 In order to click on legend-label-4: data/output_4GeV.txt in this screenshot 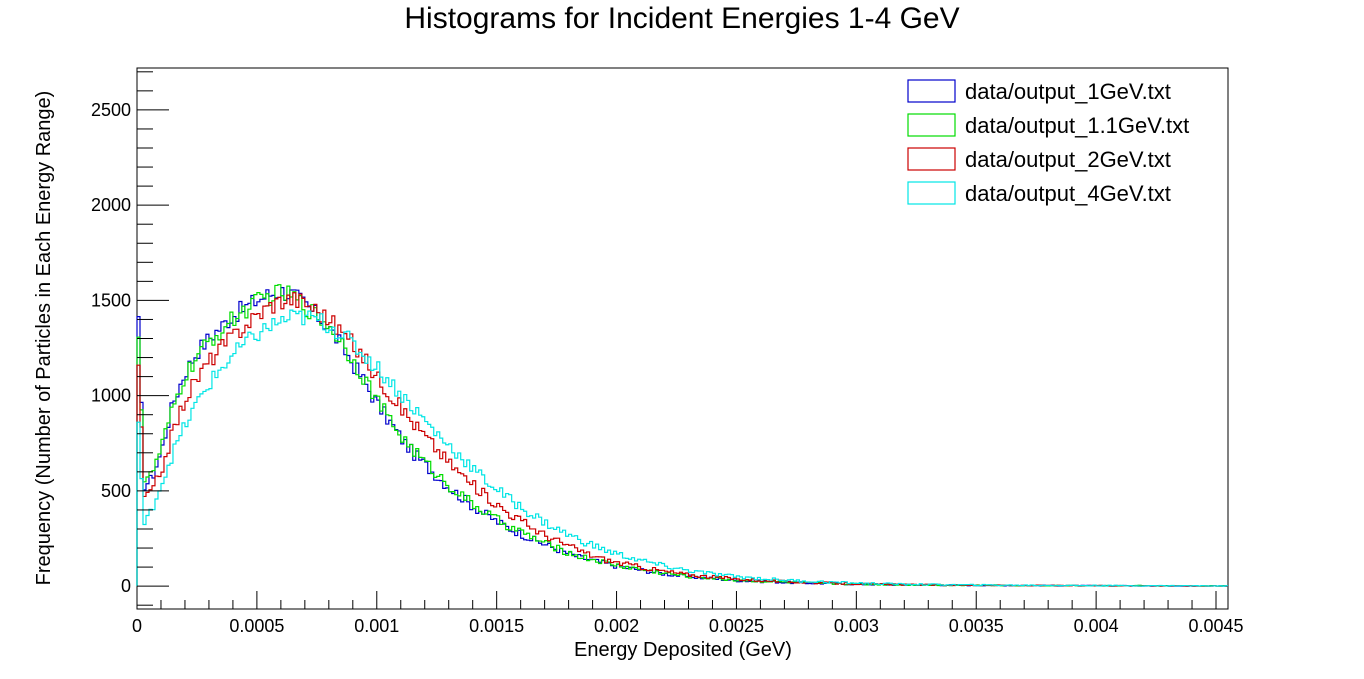, I will do `click(1068, 193)`.